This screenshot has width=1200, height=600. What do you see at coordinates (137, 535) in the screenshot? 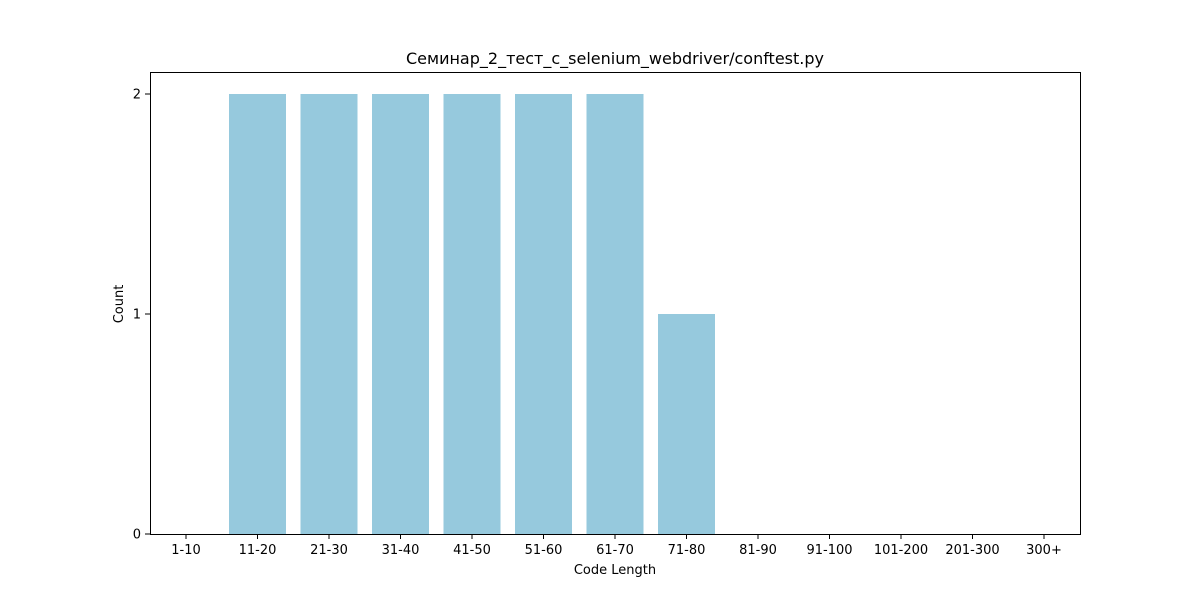
I see `y-tick-label: 0` at bounding box center [137, 535].